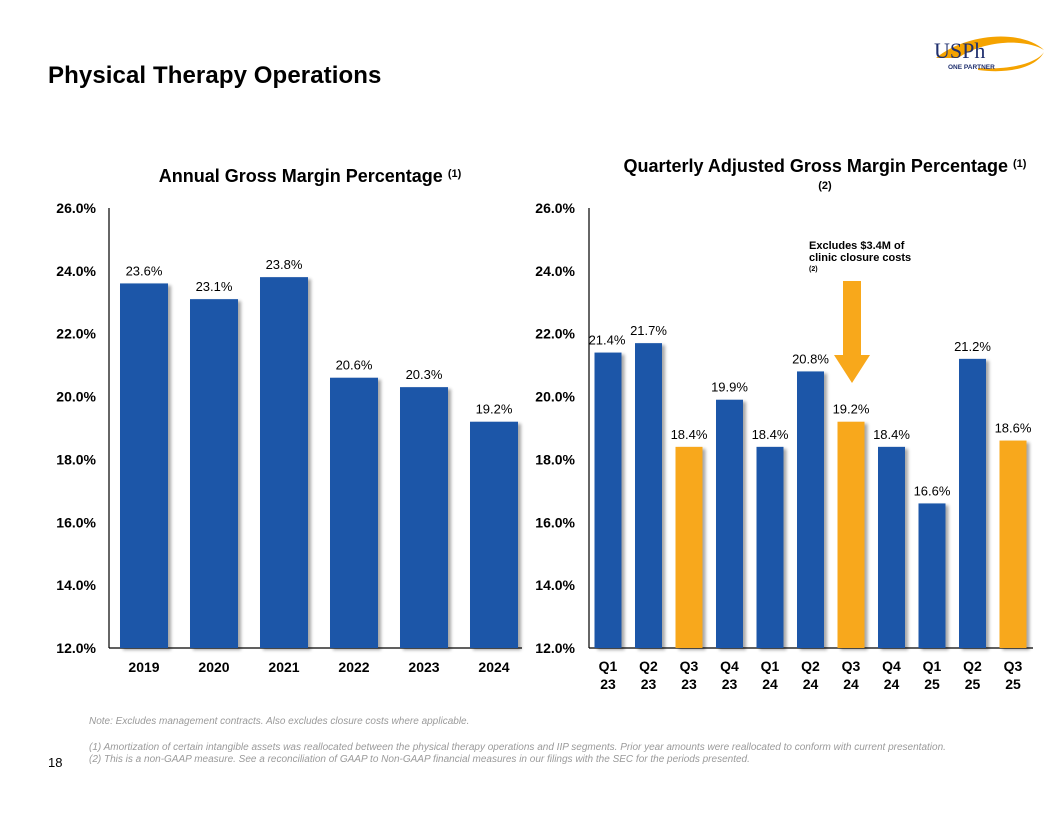  I want to click on annual-y-tick-label: 14.0%, so click(76, 585).